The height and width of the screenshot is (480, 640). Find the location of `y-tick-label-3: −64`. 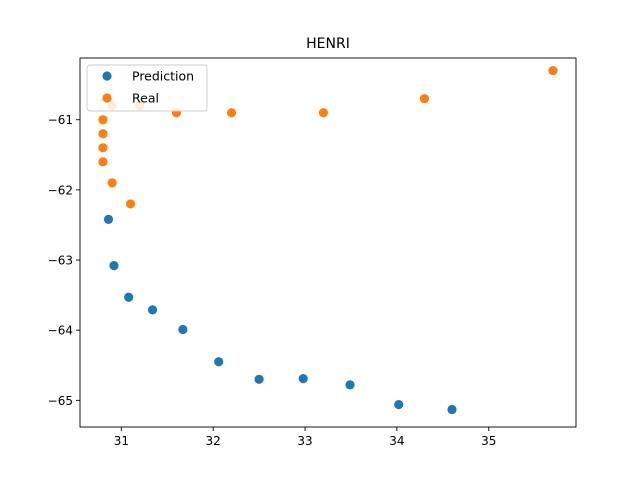

y-tick-label-3: −64 is located at coordinates (60, 331).